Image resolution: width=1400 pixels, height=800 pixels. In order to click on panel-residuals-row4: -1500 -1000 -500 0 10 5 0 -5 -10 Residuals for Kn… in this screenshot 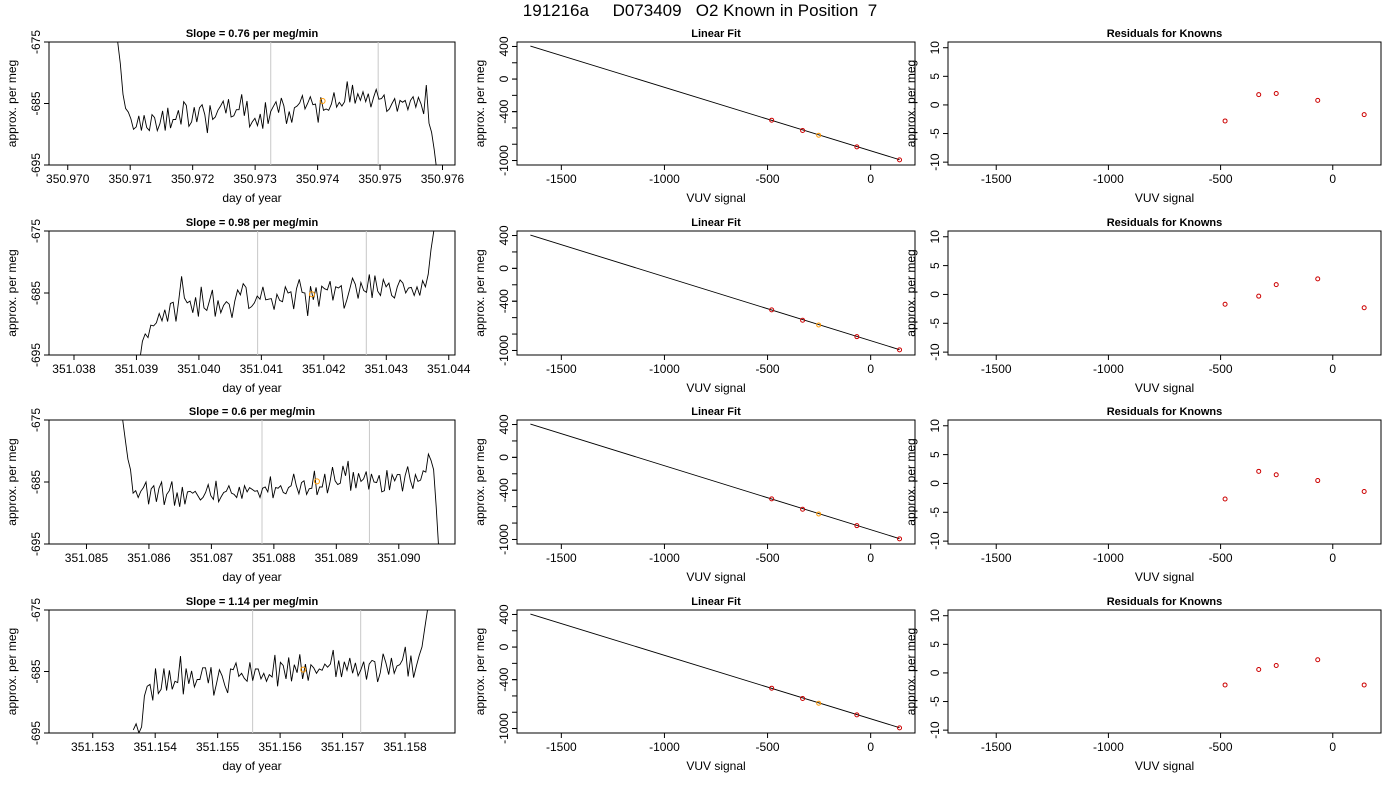, I will do `click(1143, 684)`.